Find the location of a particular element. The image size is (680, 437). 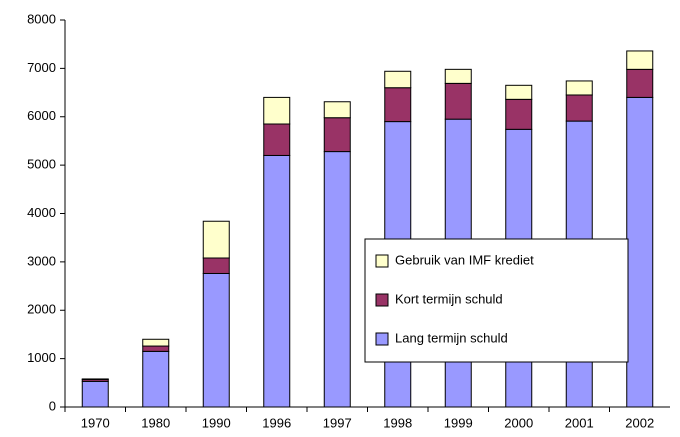

x-tick-label: 1999 is located at coordinates (458, 422).